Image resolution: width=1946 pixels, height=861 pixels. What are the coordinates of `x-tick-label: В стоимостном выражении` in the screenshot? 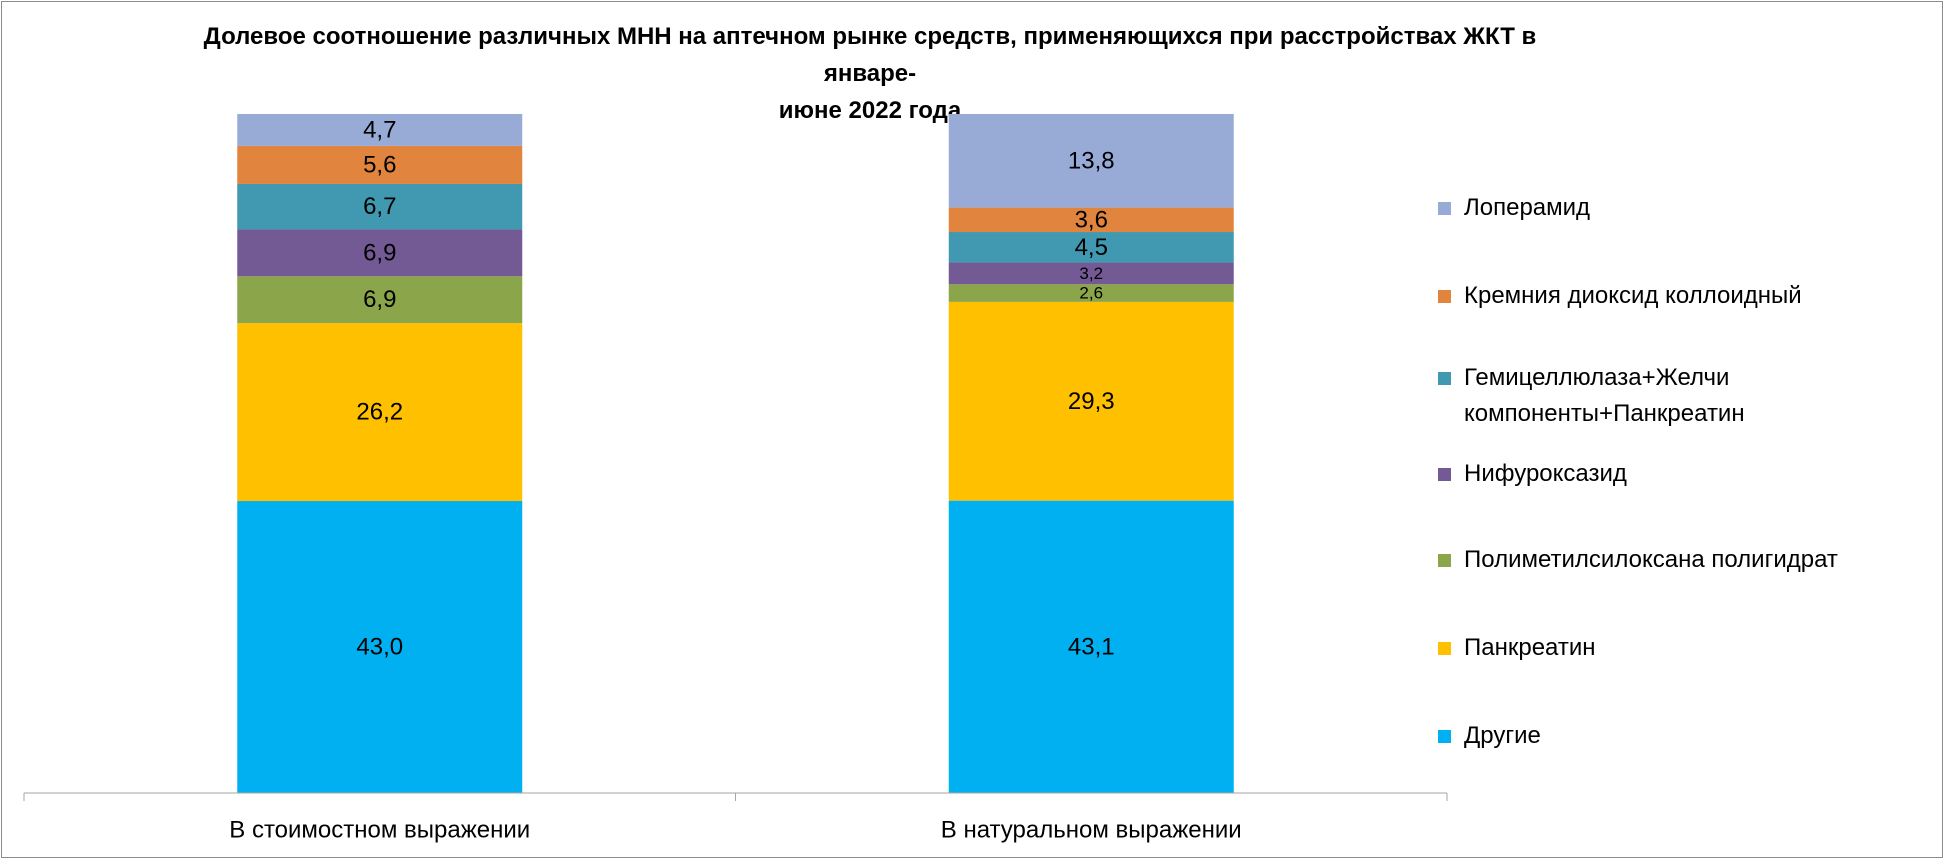 It's located at (379, 830).